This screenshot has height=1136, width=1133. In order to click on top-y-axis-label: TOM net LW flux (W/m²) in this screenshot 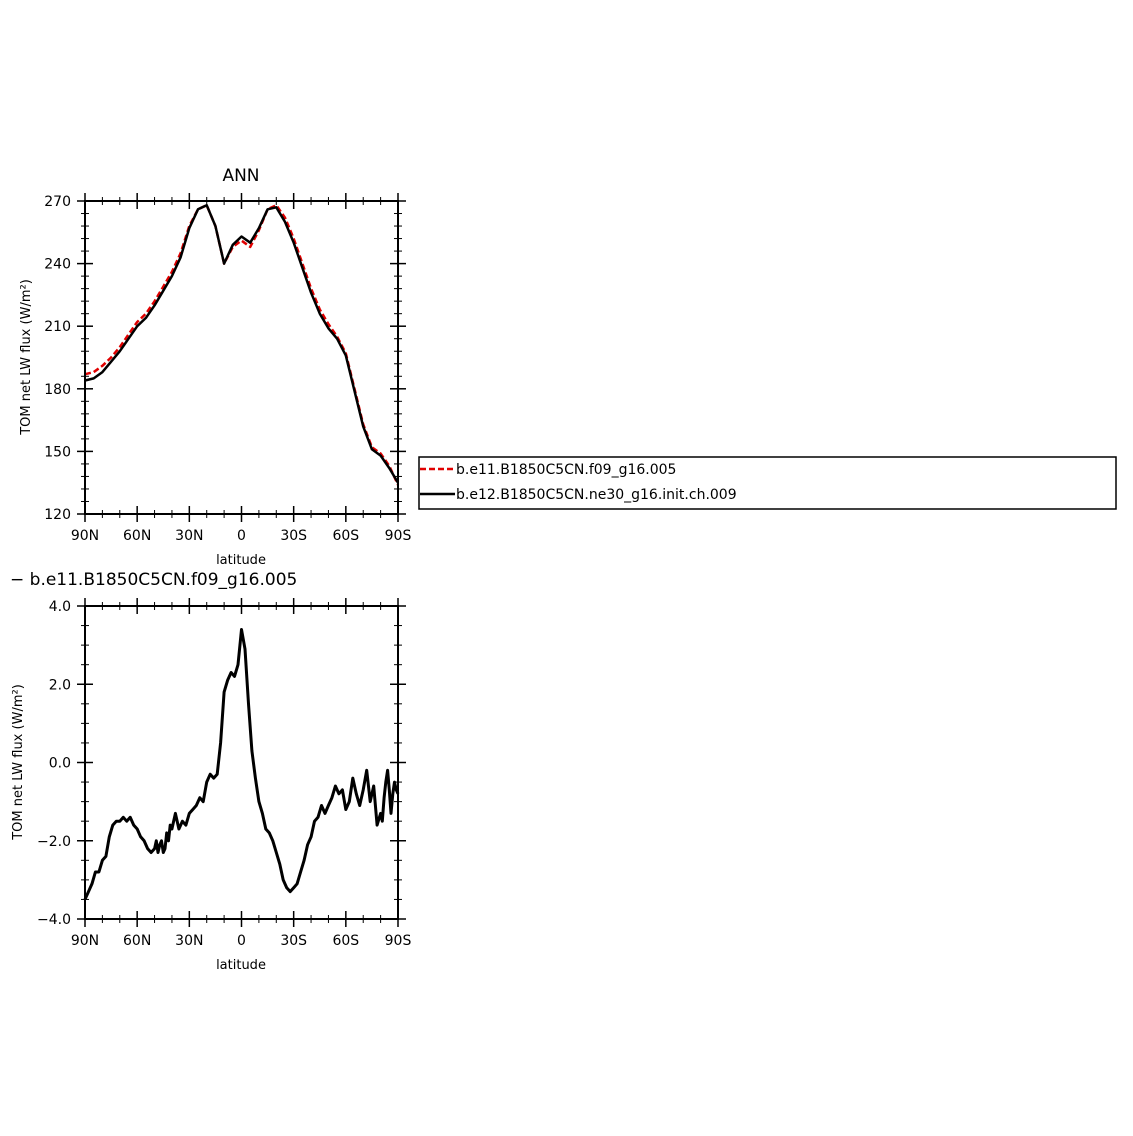, I will do `click(26, 357)`.